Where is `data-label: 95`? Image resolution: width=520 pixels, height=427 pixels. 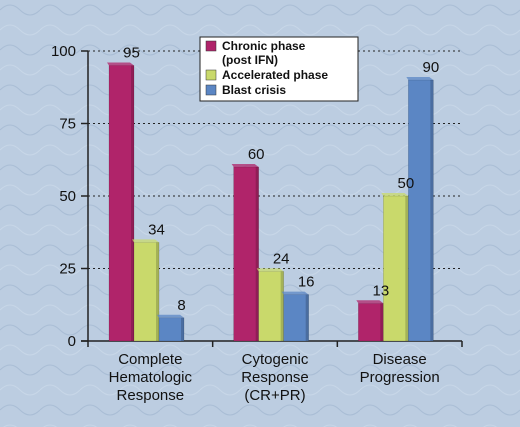
data-label: 95 is located at coordinates (131, 53).